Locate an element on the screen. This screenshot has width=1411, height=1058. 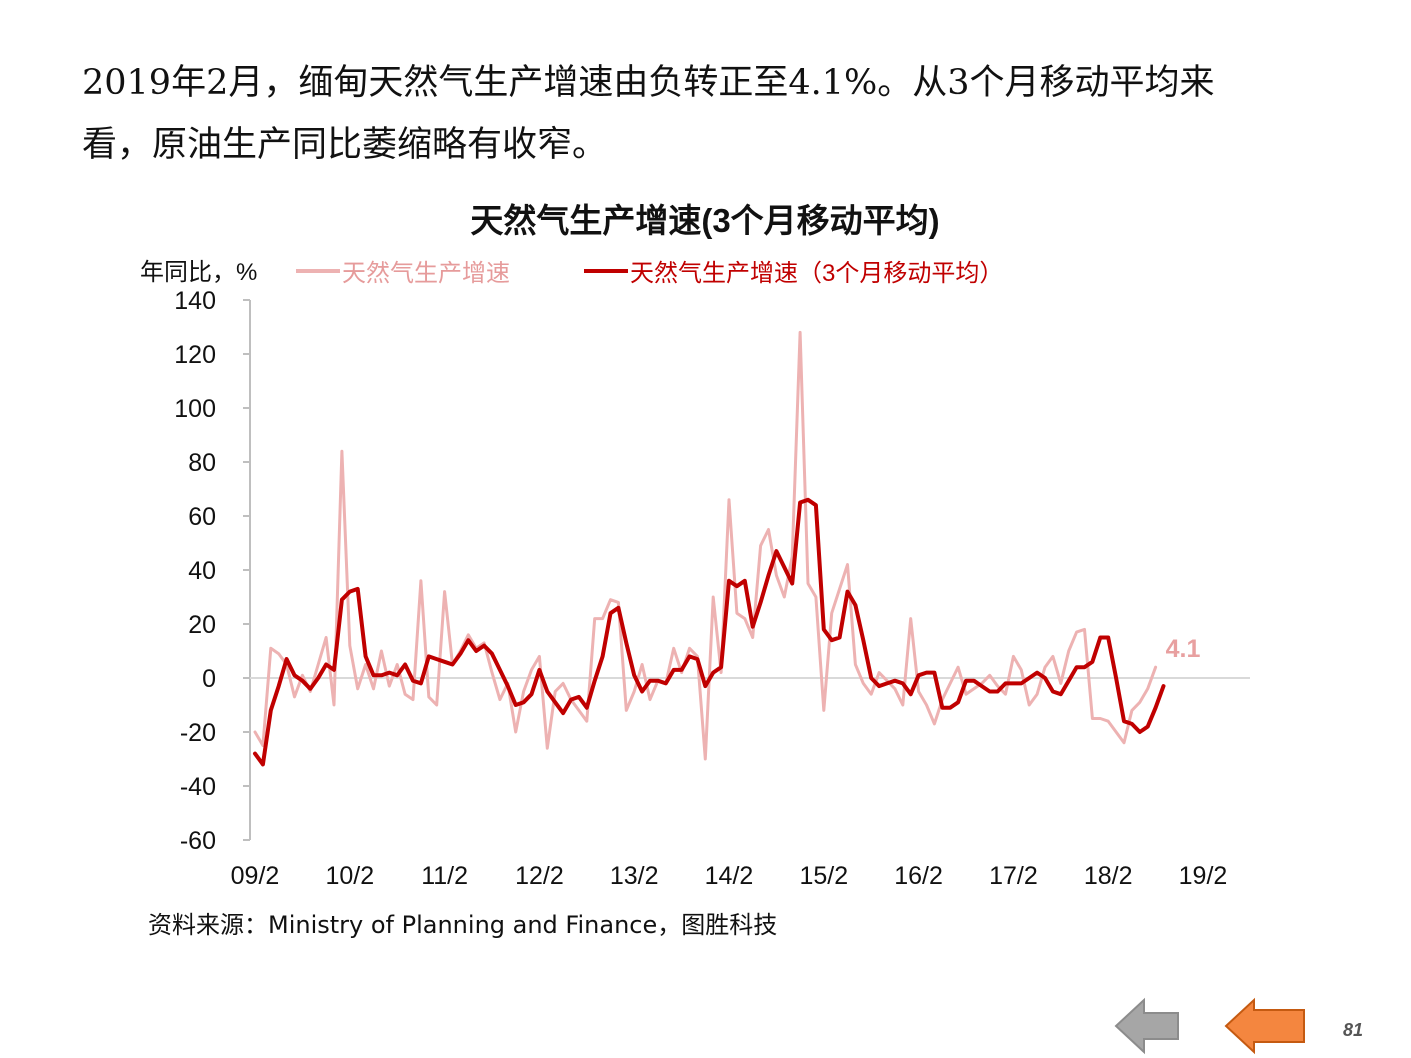
y-axis-label: 年同比，% is located at coordinates (198, 272).